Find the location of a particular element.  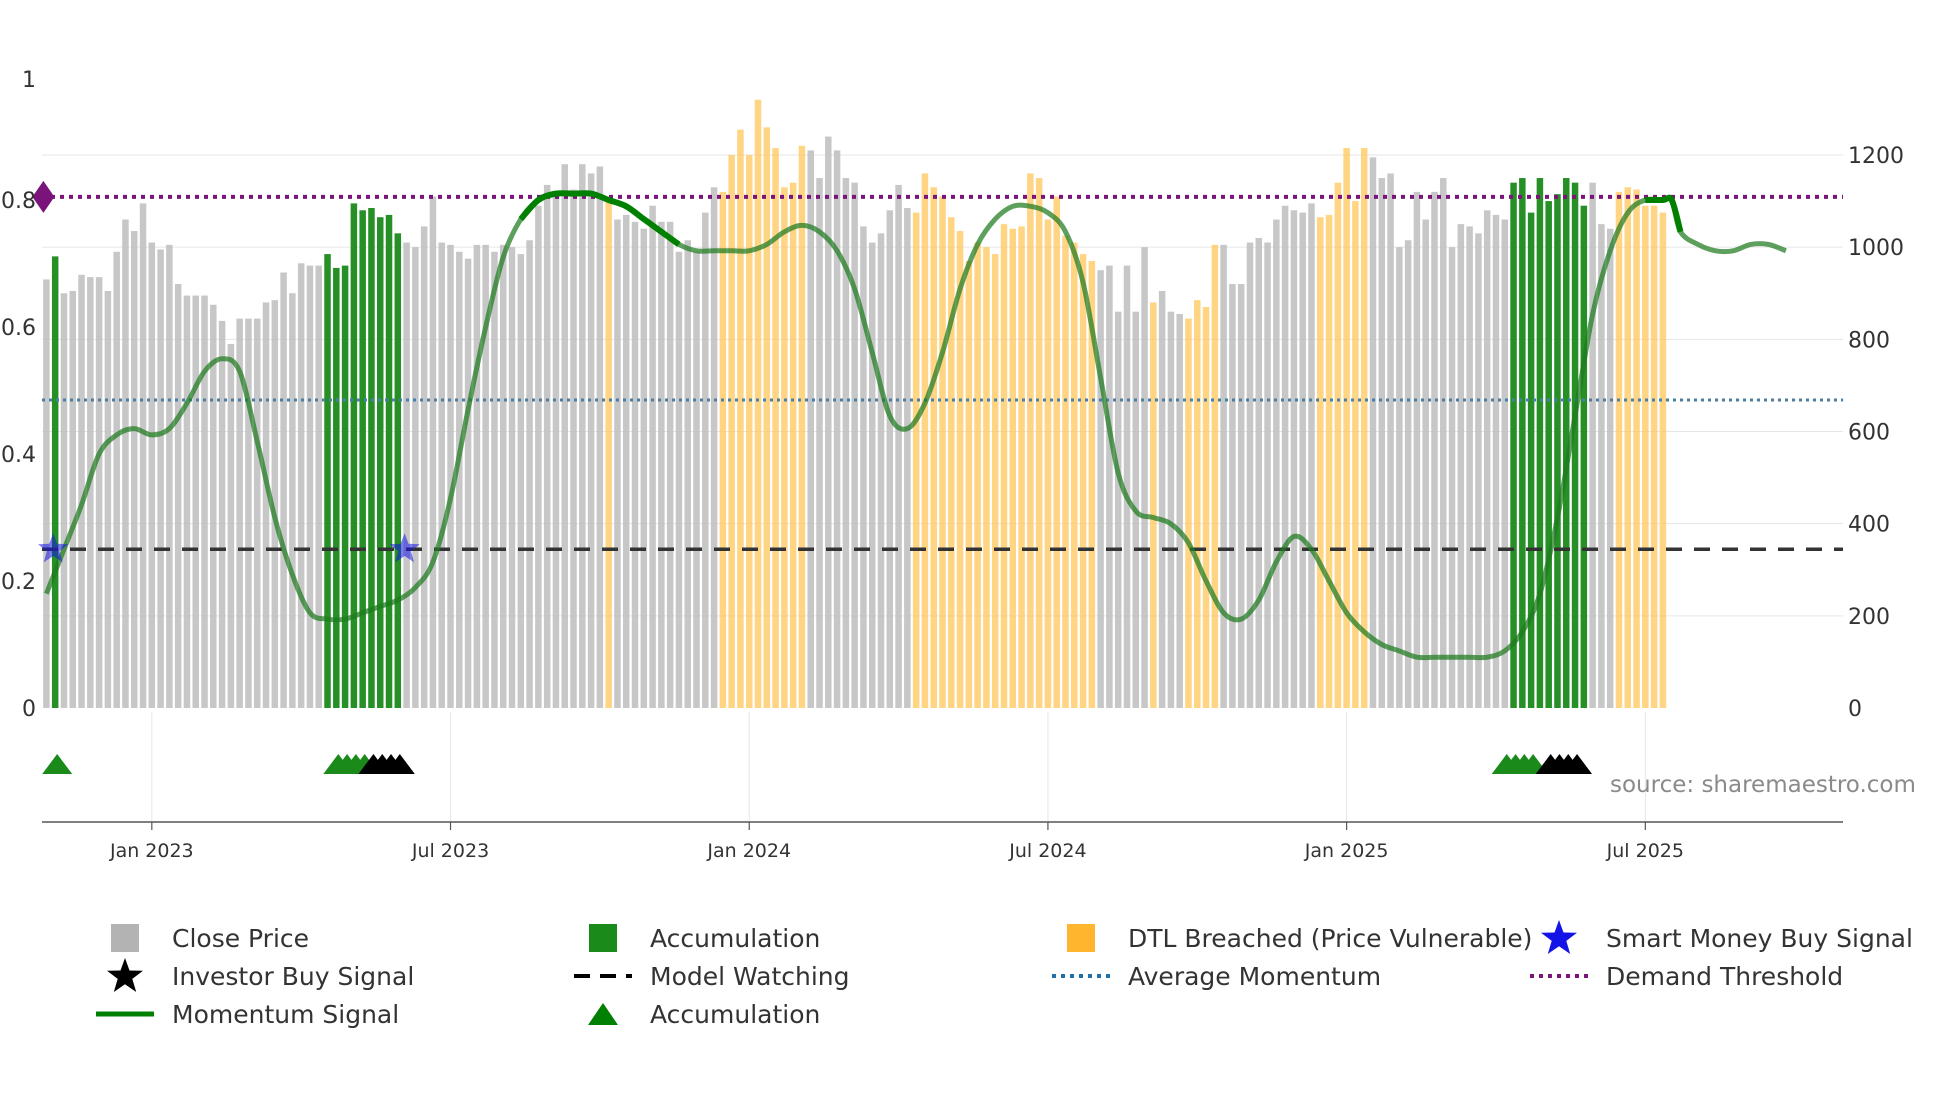

right-tick-label: 0 is located at coordinates (1855, 709).